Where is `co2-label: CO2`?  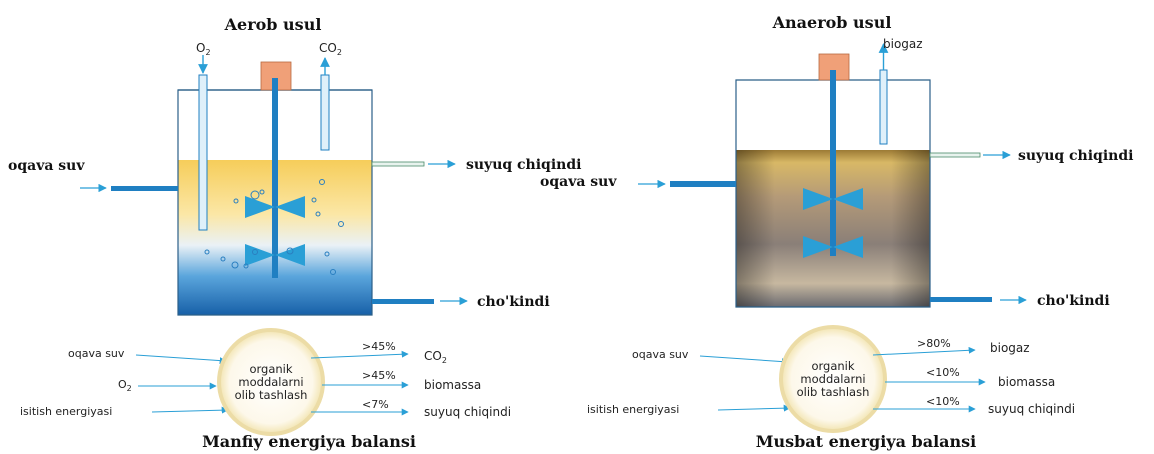 co2-label: CO2 is located at coordinates (330, 49).